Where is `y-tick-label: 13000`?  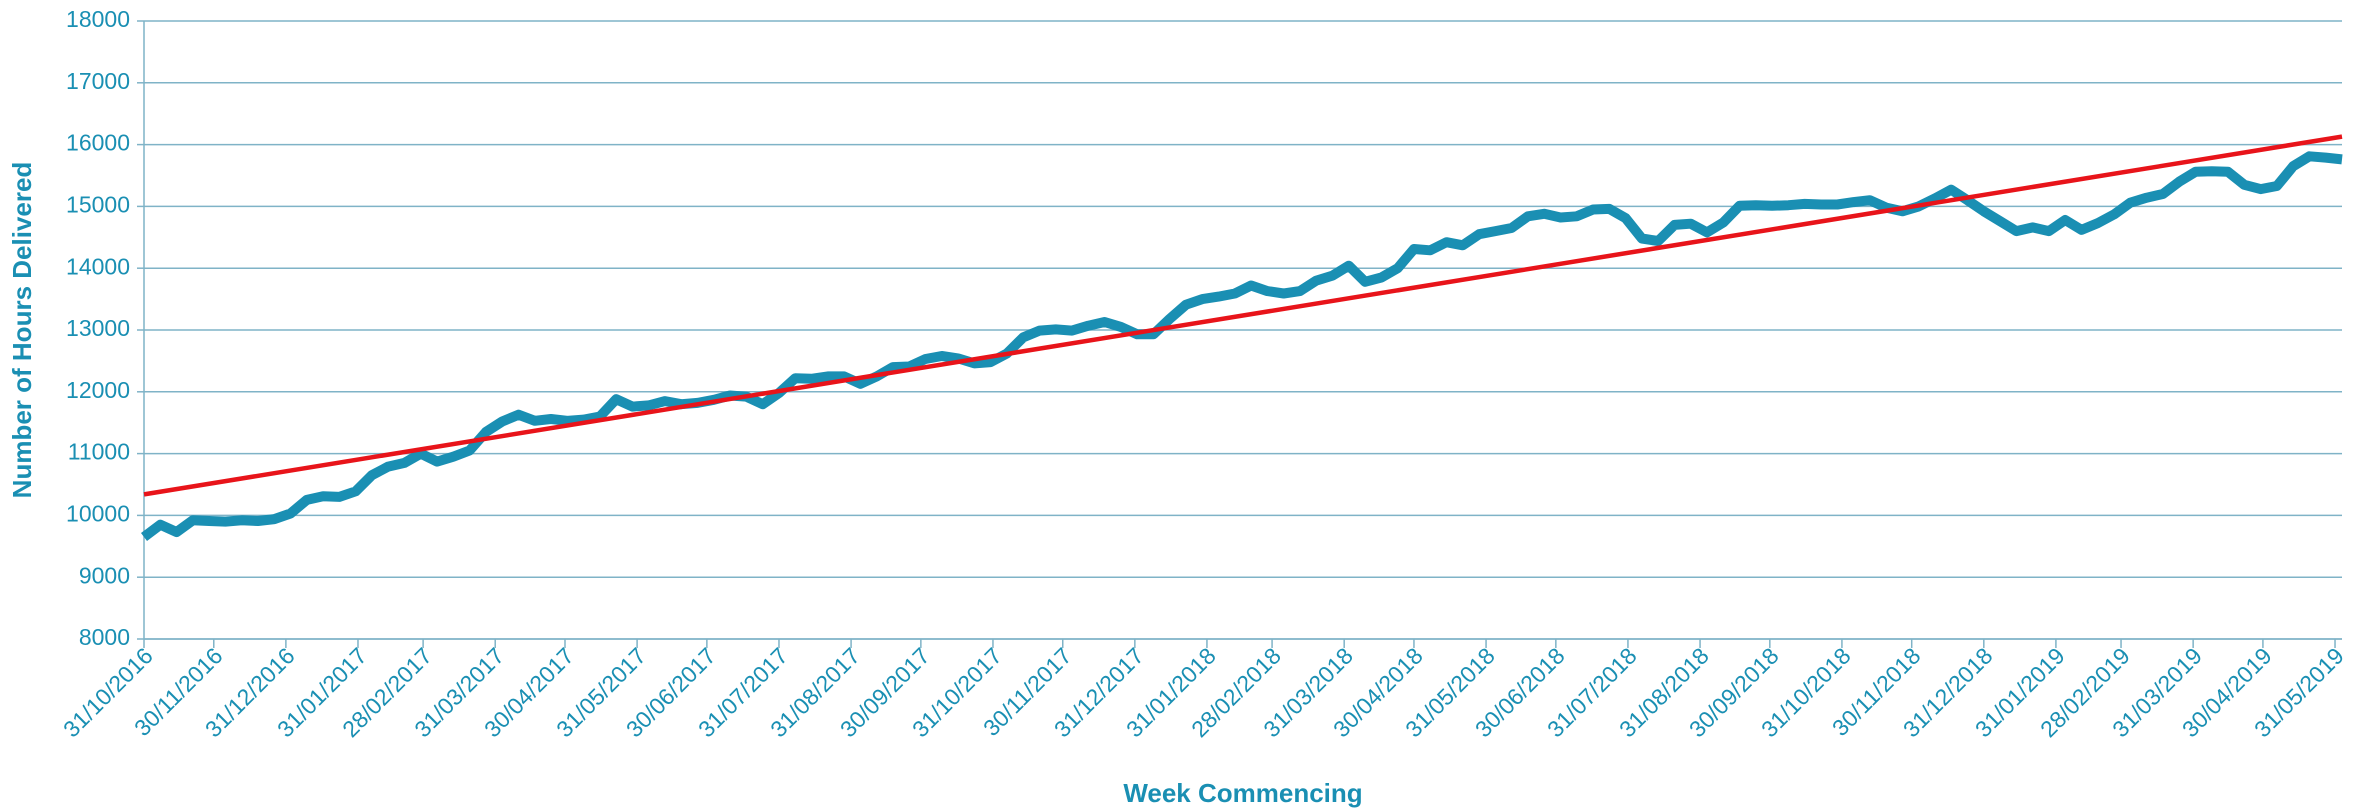 y-tick-label: 13000 is located at coordinates (98, 328).